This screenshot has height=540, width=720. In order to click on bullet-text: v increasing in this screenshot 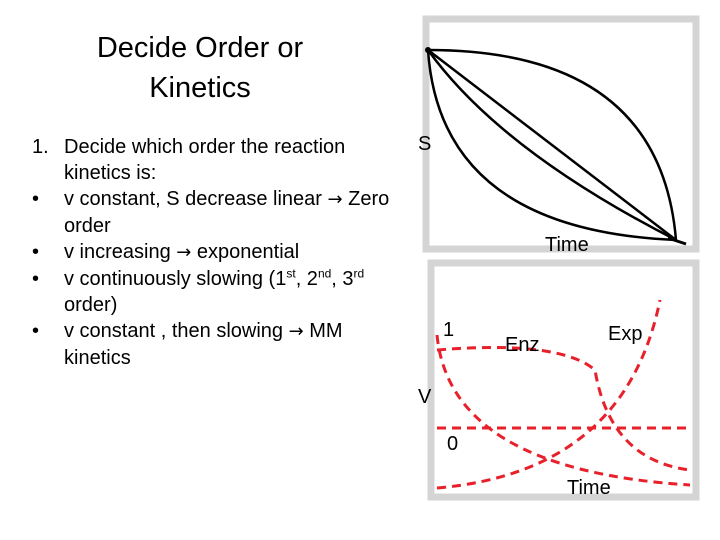, I will do `click(120, 252)`.